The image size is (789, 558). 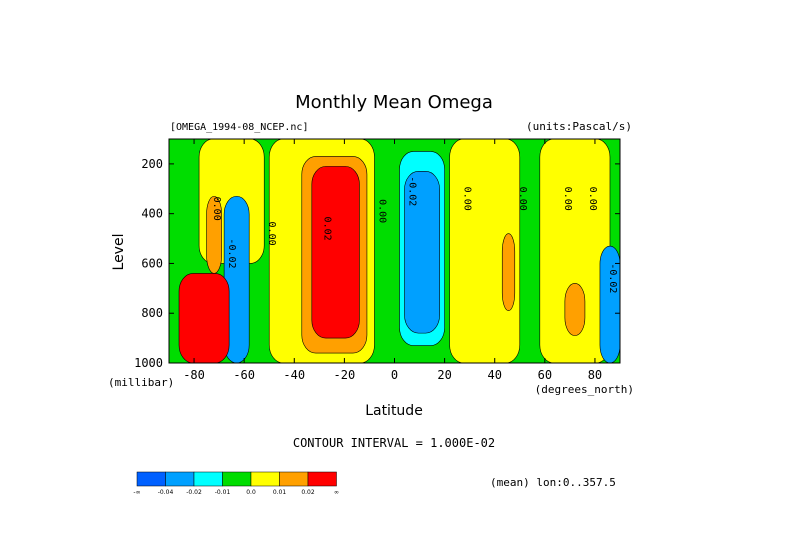 I want to click on subset-note: (mean) lon:0..357.5, so click(x=553, y=482).